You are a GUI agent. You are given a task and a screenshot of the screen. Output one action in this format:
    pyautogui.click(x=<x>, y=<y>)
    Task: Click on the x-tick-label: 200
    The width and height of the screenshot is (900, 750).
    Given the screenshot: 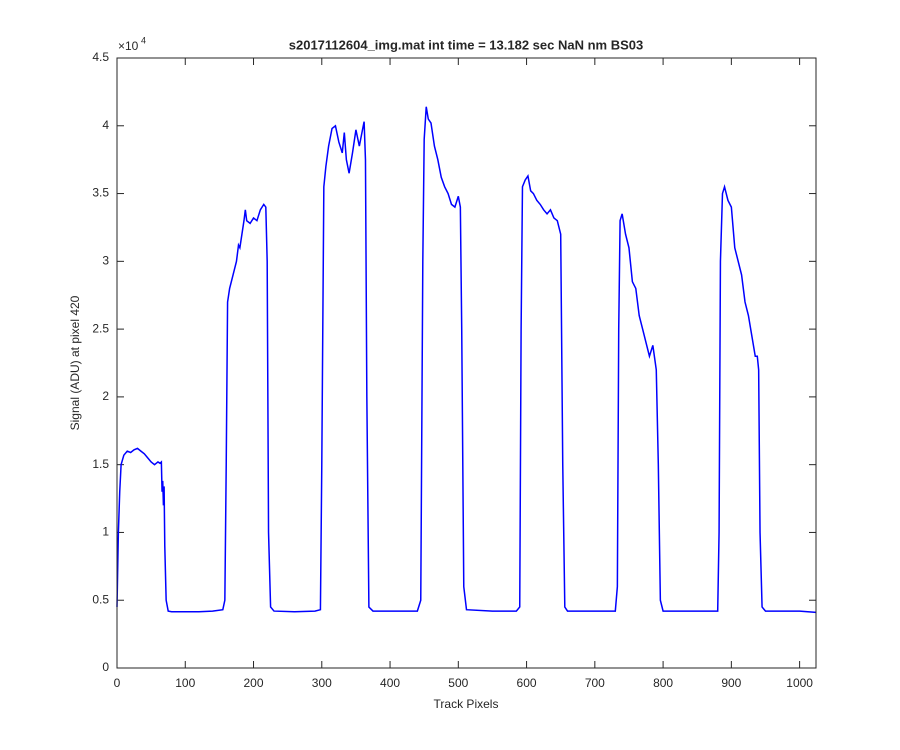 What is the action you would take?
    pyautogui.click(x=254, y=683)
    